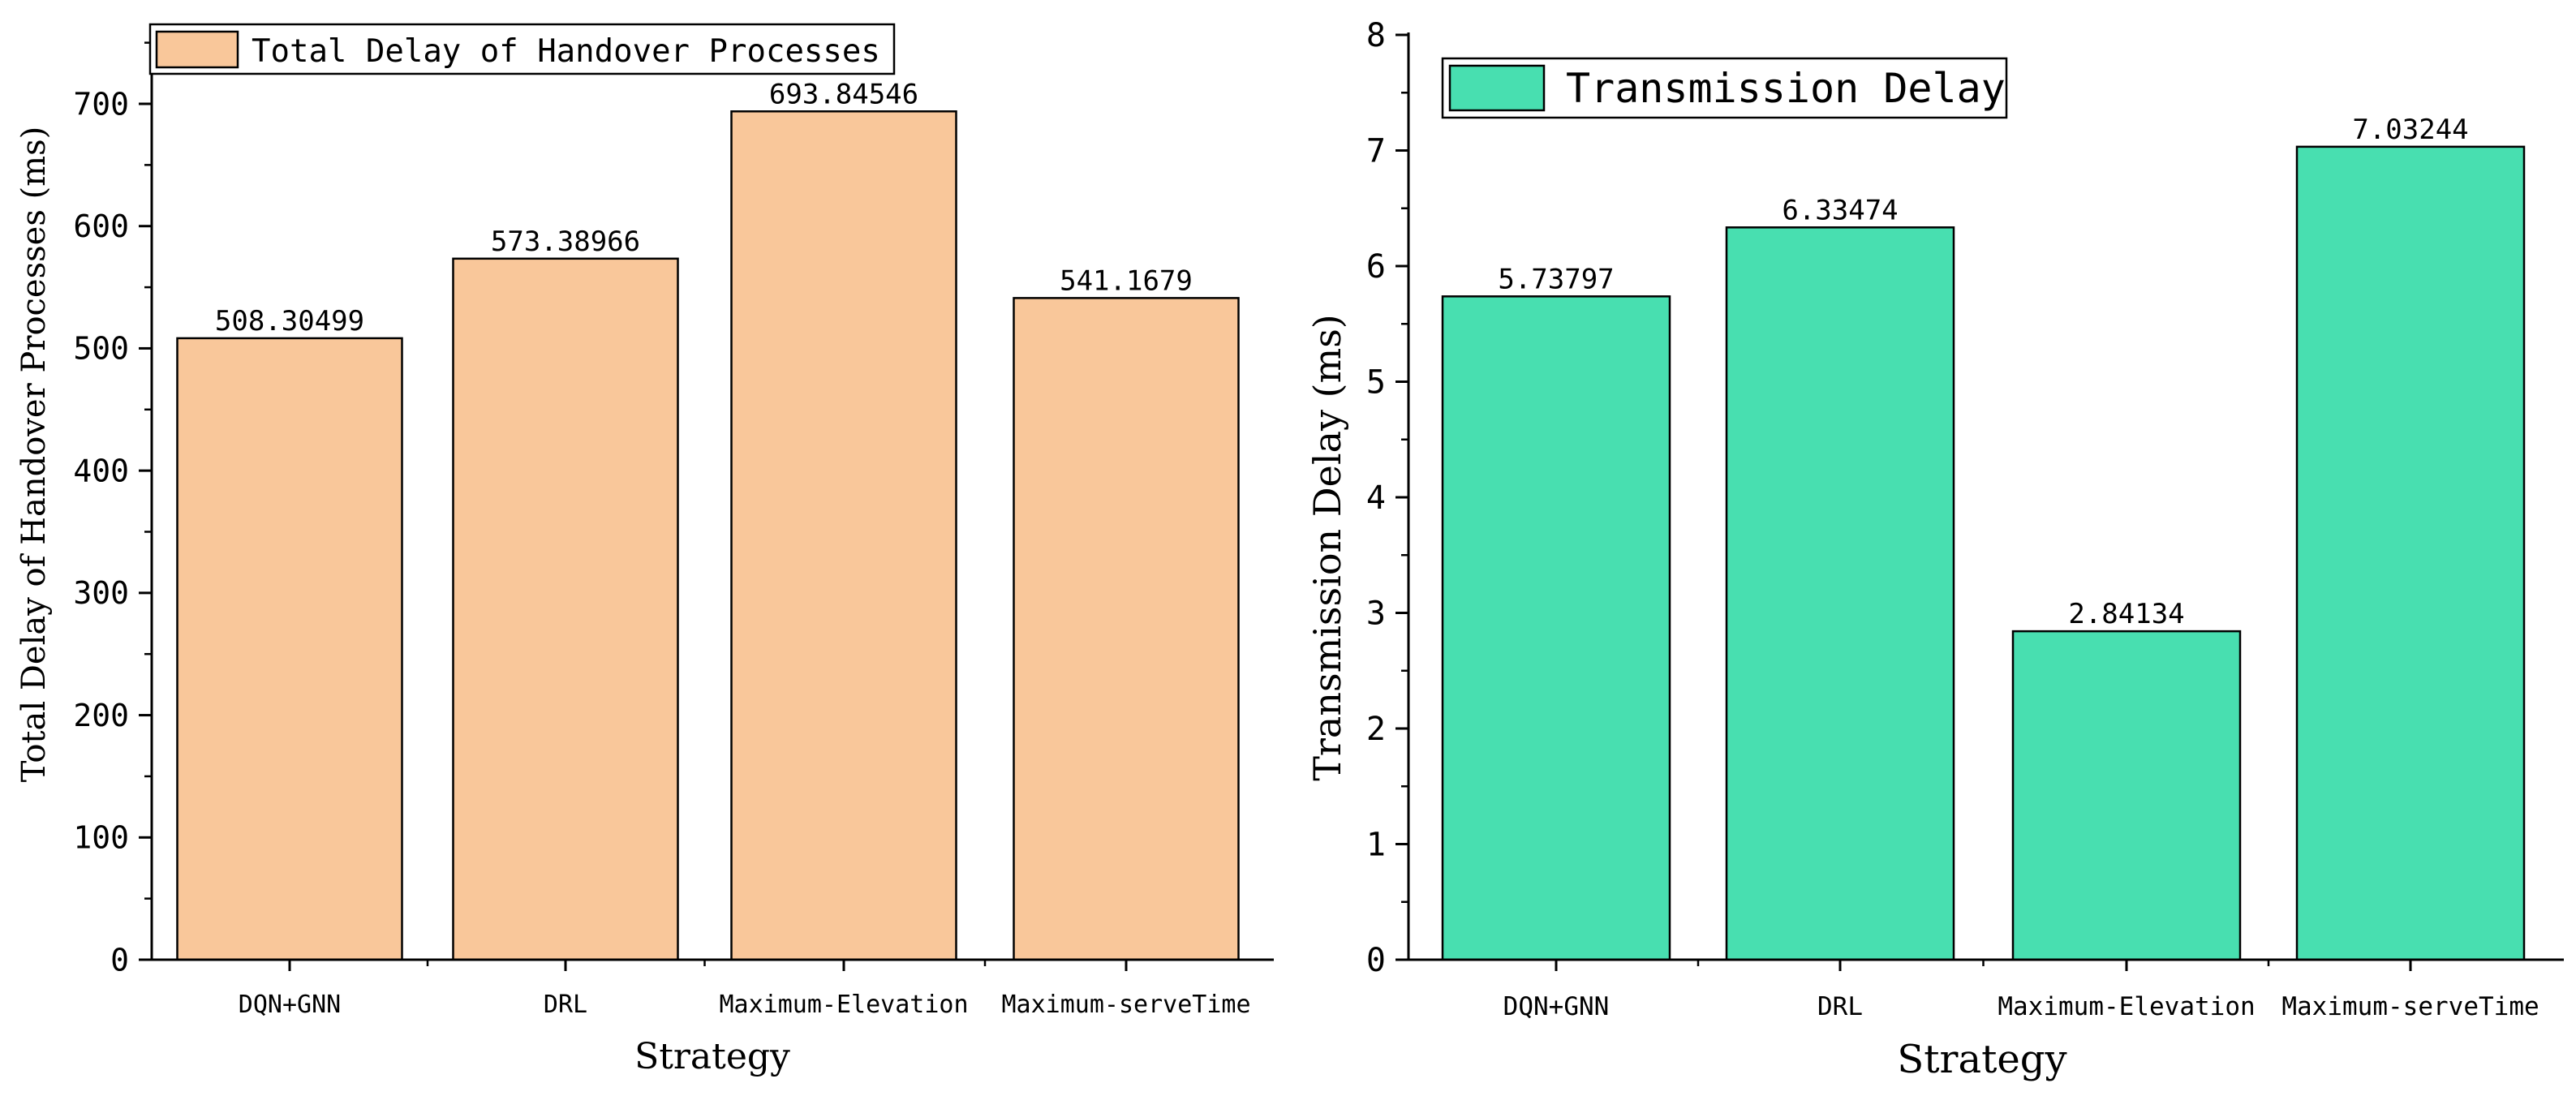 This screenshot has width=2576, height=1096. I want to click on legend-frame, so click(522, 49).